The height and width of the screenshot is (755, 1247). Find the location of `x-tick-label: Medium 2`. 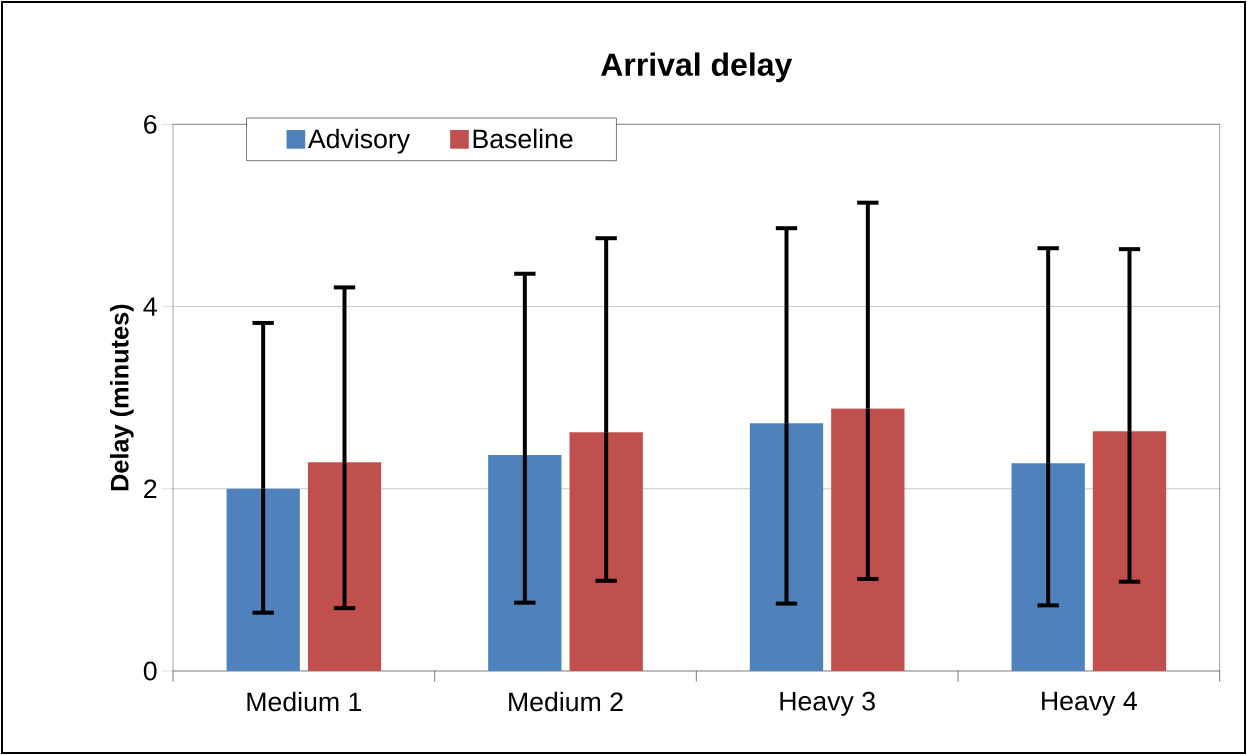

x-tick-label: Medium 2 is located at coordinates (566, 701).